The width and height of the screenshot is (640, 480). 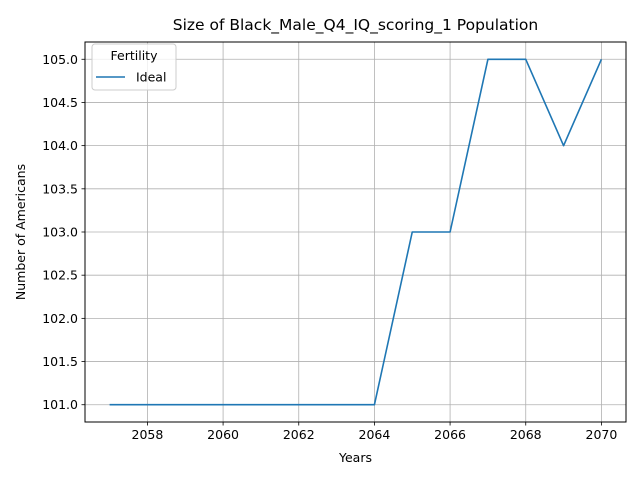 I want to click on y-tick-label: 104.5, so click(x=60, y=102).